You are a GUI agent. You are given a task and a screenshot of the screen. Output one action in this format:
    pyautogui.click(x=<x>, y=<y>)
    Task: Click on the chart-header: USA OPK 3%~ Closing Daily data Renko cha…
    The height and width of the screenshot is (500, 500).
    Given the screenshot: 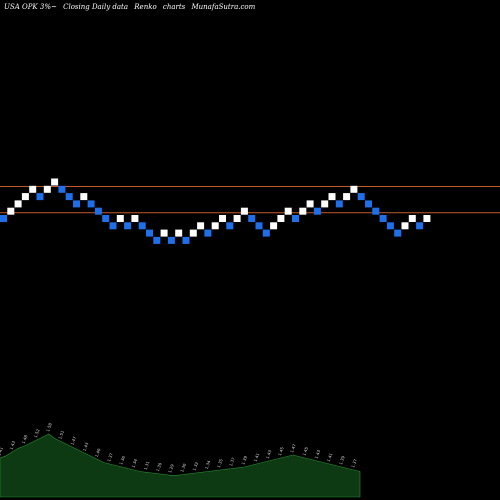 What is the action you would take?
    pyautogui.click(x=131, y=7)
    